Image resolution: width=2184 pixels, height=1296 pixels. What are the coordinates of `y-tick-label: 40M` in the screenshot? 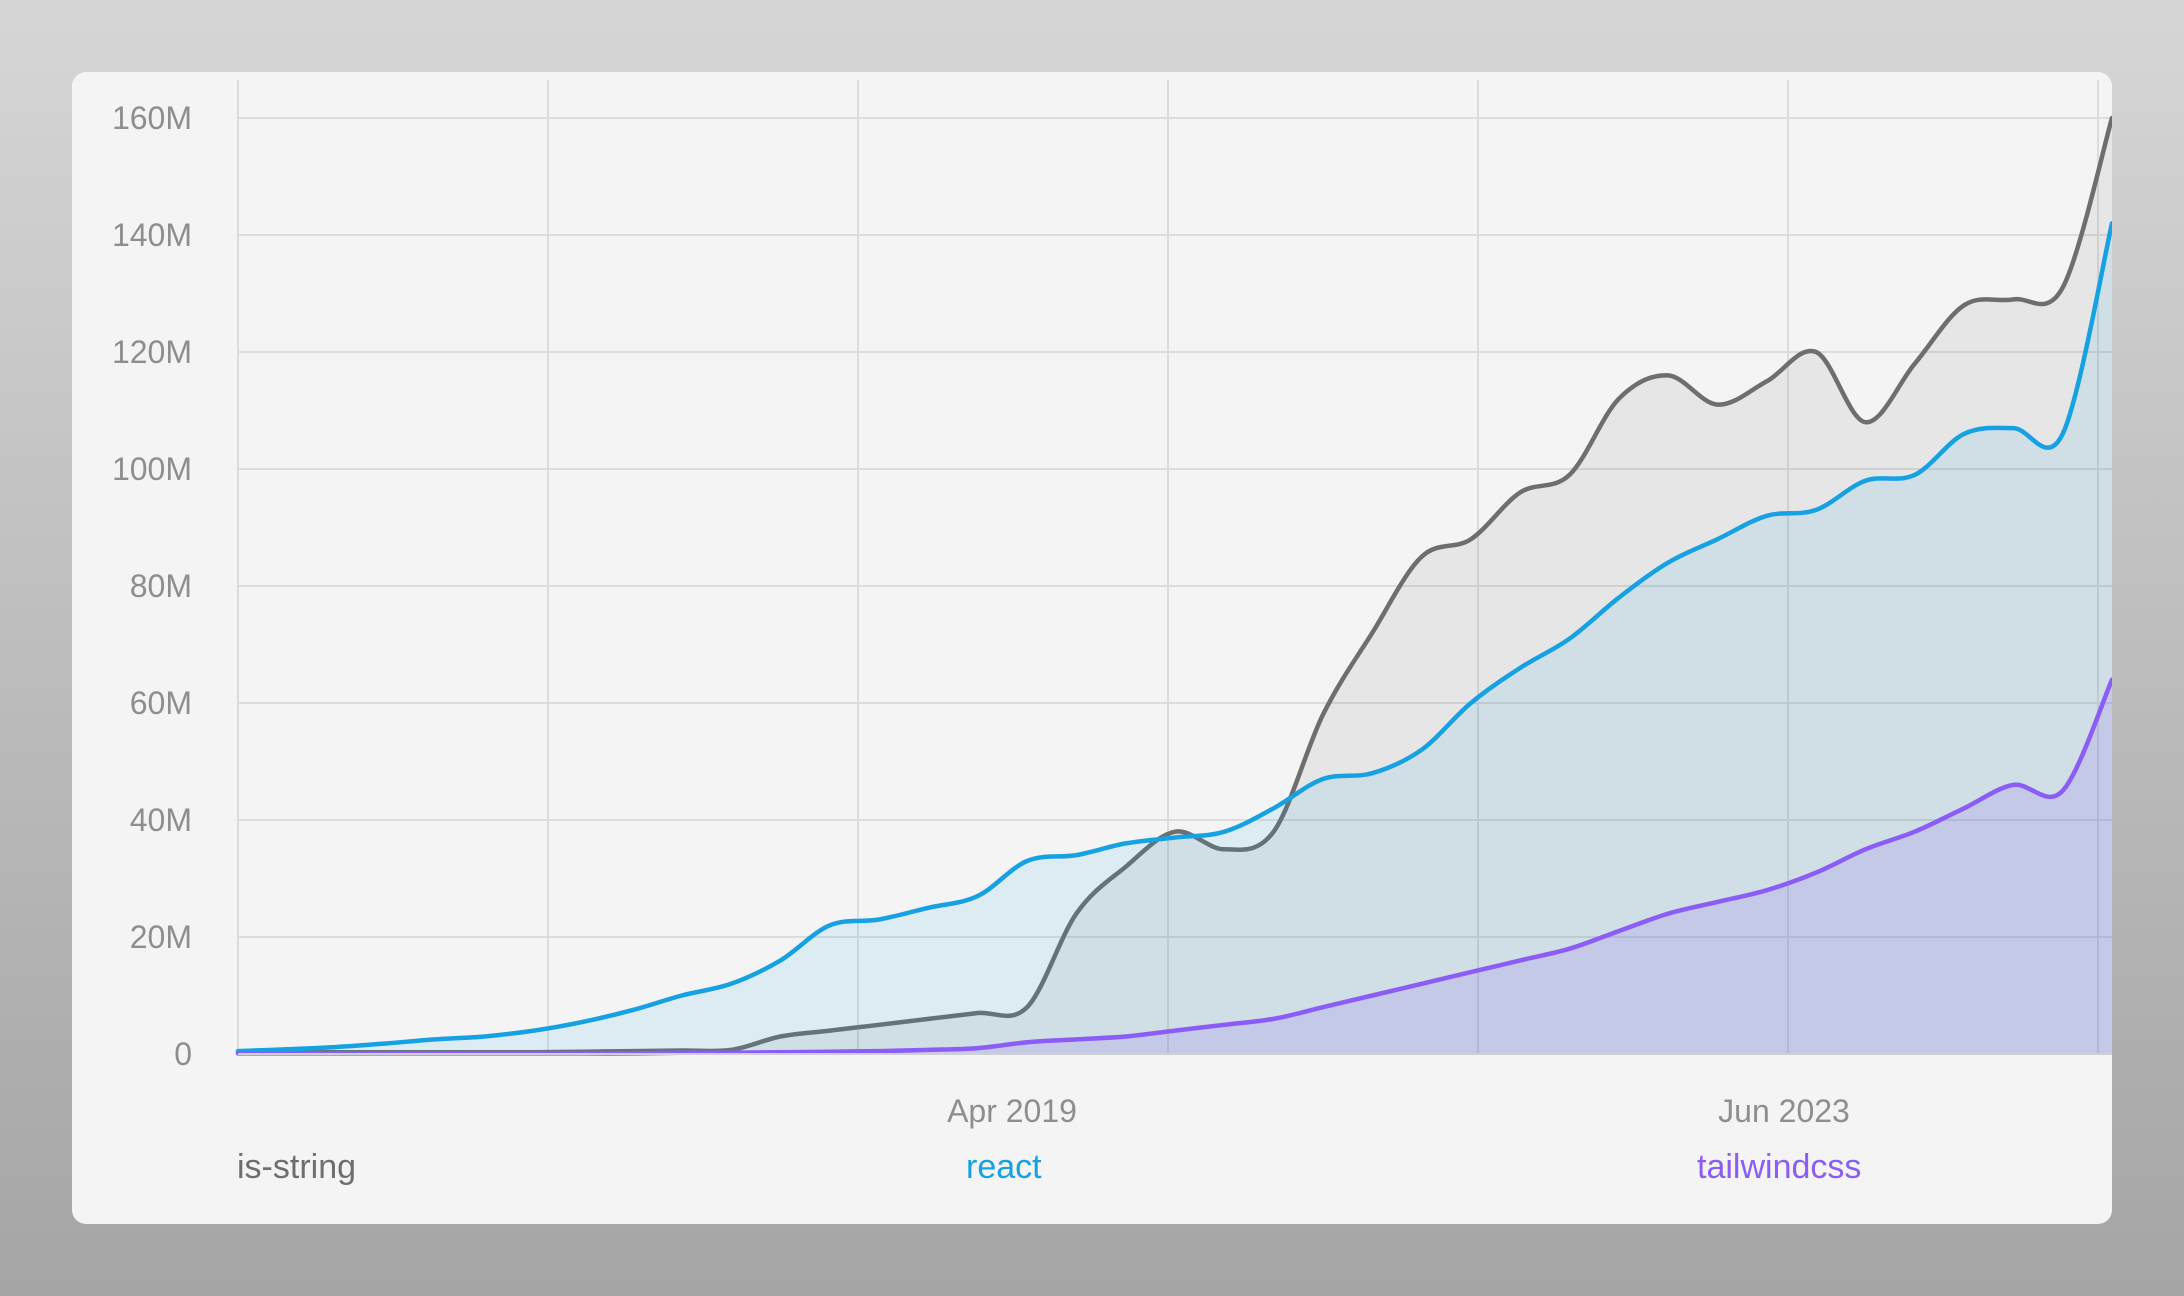 It's located at (161, 820).